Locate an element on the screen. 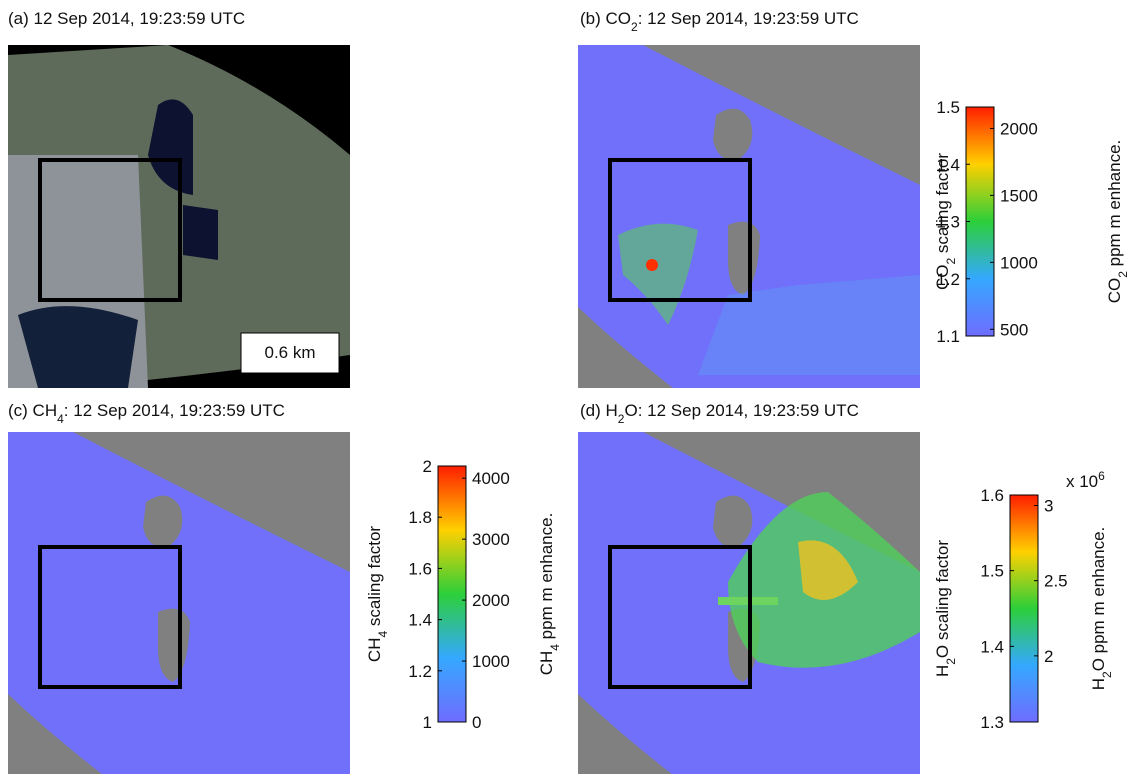 The height and width of the screenshot is (779, 1133). colorbar-left-tick-label: 1.1 is located at coordinates (948, 336).